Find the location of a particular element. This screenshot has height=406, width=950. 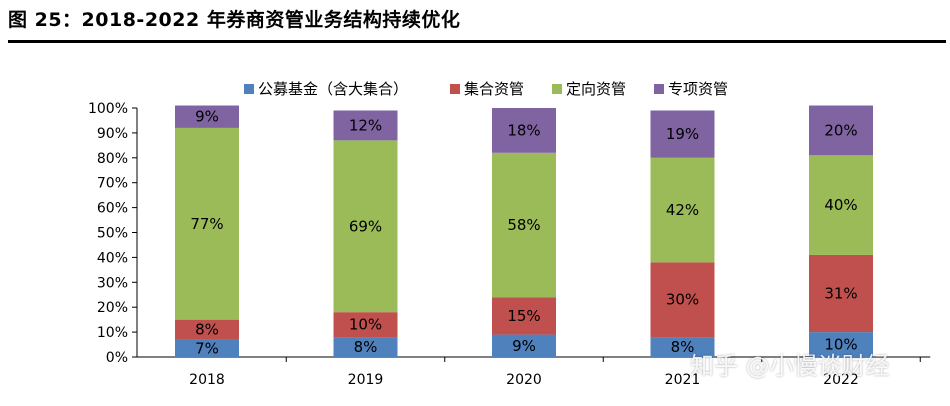

y-tick-label: 50% is located at coordinates (112, 234).